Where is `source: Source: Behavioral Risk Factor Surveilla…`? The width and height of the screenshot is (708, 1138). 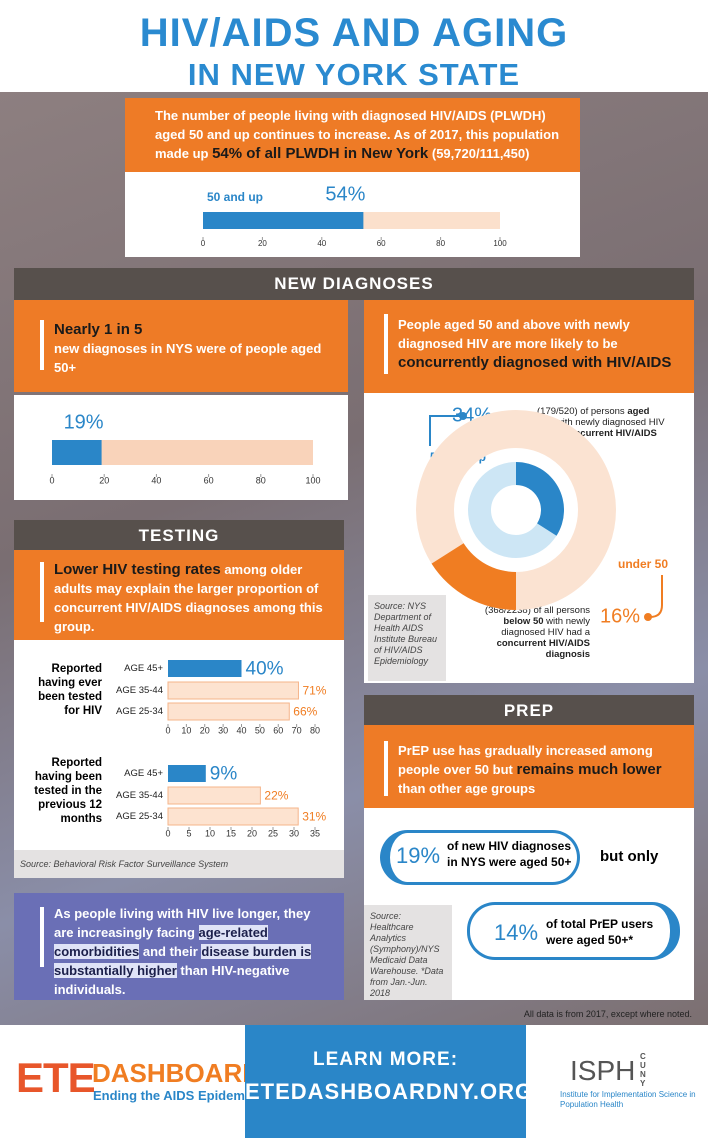
source: Source: Behavioral Risk Factor Surveilla… is located at coordinates (179, 864).